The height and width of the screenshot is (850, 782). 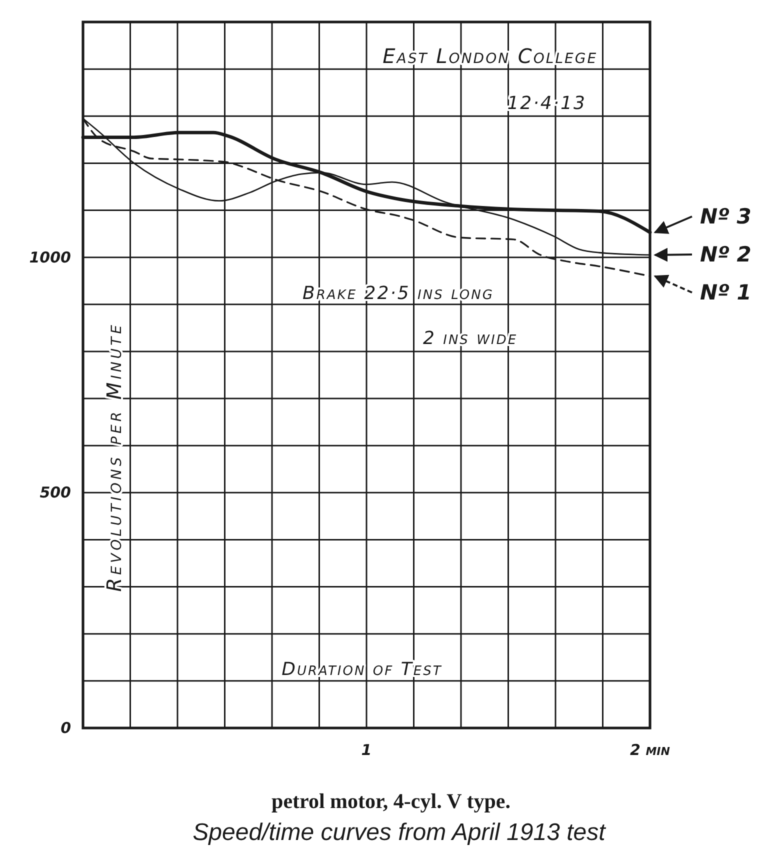 What do you see at coordinates (50, 257) in the screenshot?
I see `y-tick-label: 1000` at bounding box center [50, 257].